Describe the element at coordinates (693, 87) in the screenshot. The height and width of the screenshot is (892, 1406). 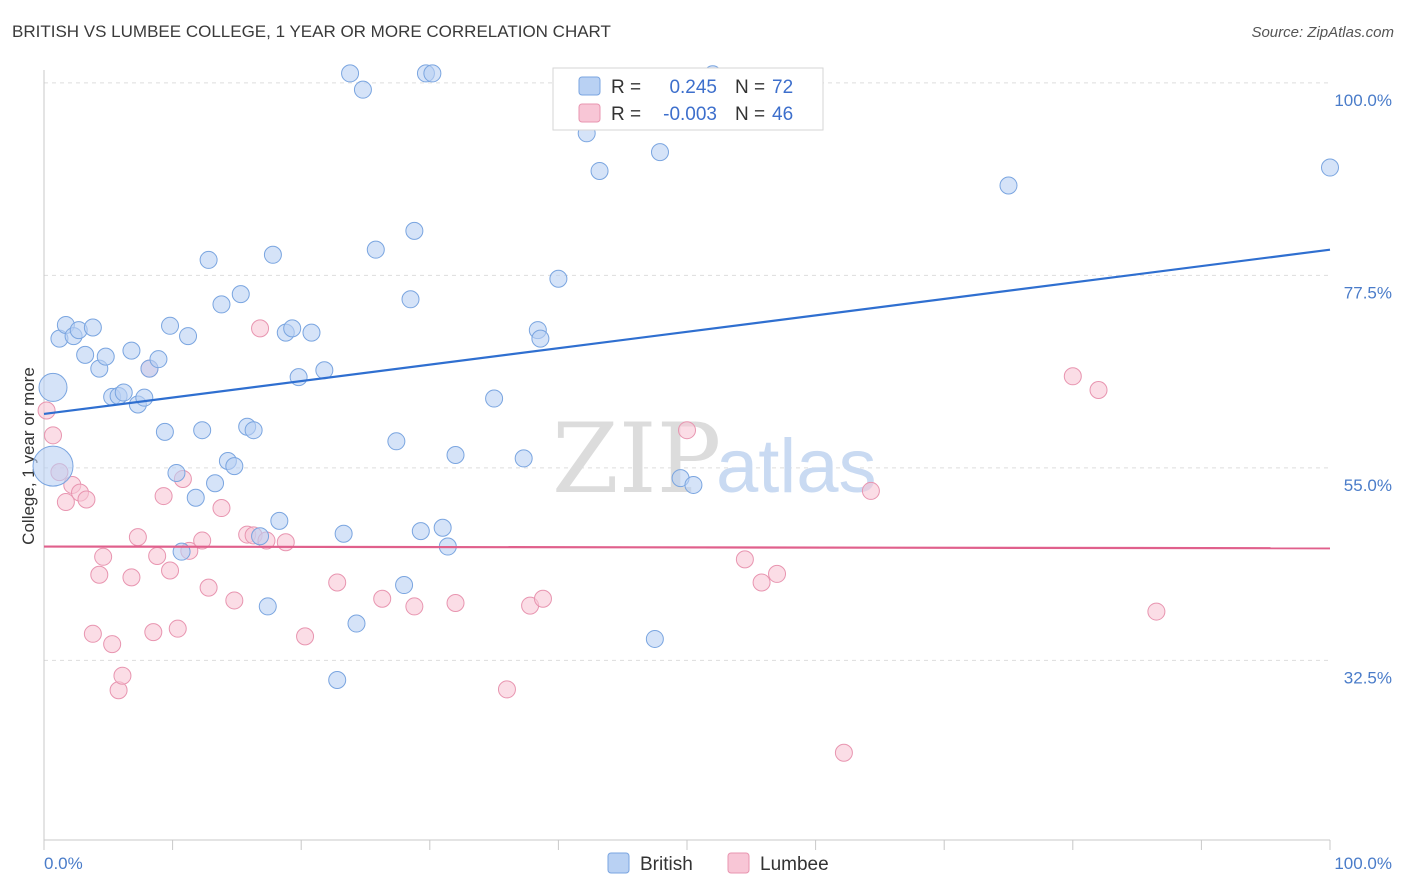
I see `stats-british-r-value: 0.245` at that location.